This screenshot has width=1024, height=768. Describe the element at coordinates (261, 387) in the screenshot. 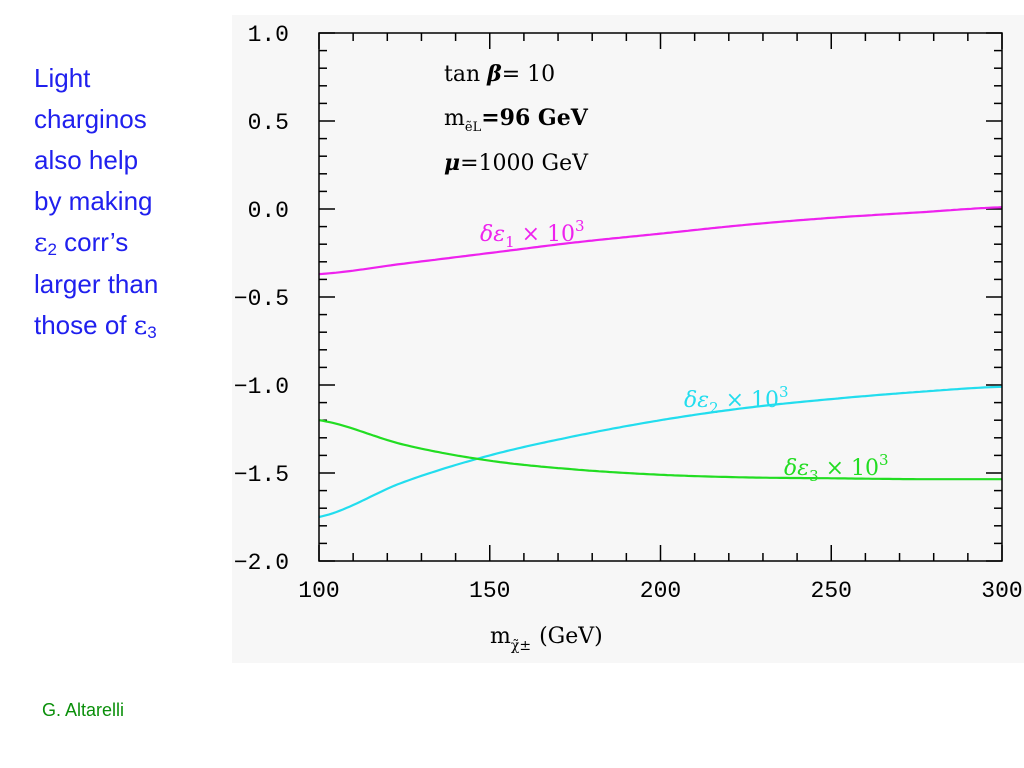

I see `y-tick-label: −1.0` at that location.